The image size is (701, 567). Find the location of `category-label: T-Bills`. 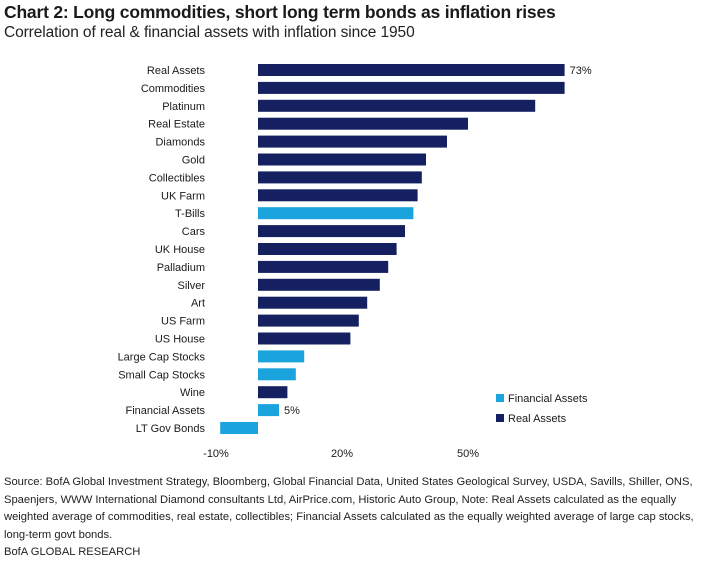

category-label: T-Bills is located at coordinates (190, 214).